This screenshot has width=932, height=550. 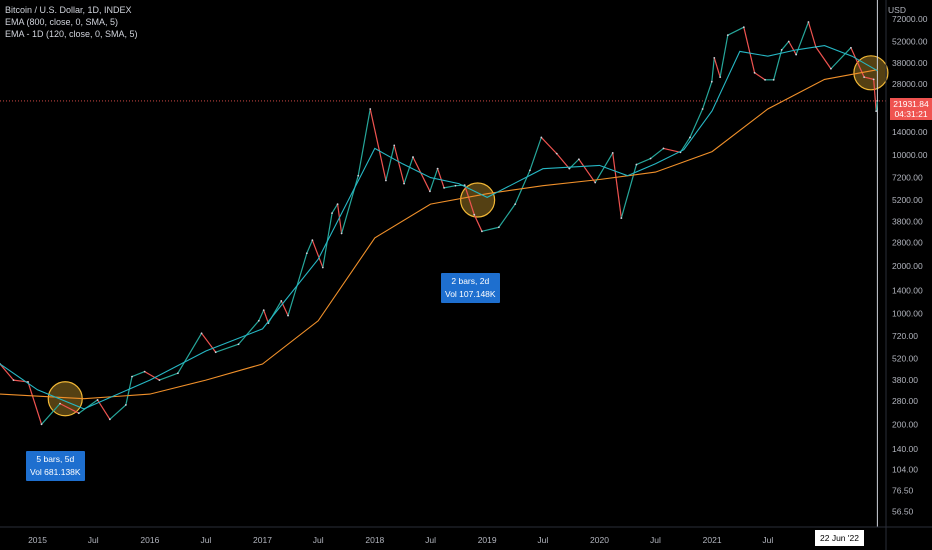 I want to click on symbol-title: Bitcoin / U.S. Dollar, 1D, INDEX, so click(x=68, y=10).